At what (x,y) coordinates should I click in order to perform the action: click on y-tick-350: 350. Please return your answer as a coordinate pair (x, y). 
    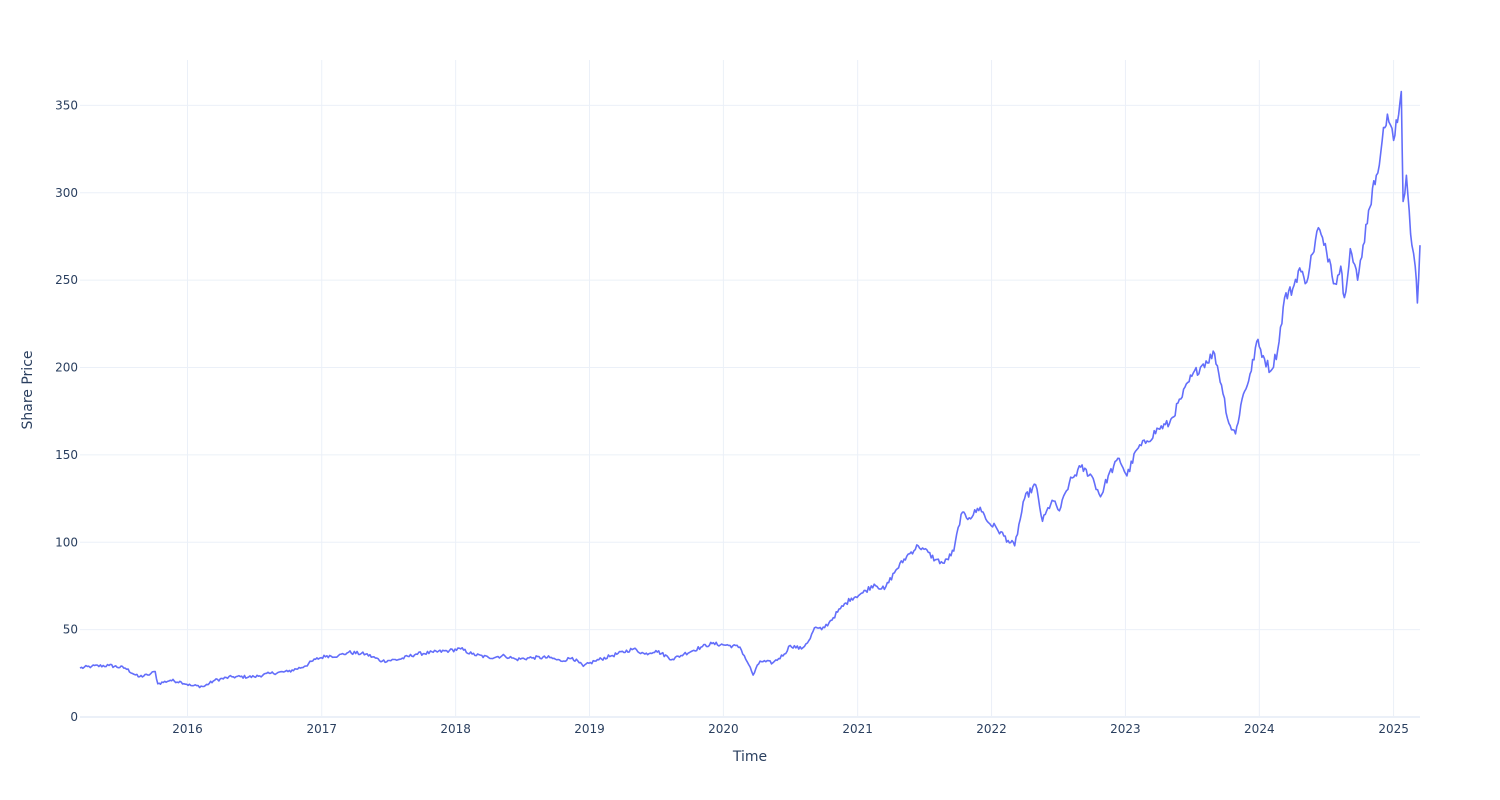
    Looking at the image, I should click on (66, 105).